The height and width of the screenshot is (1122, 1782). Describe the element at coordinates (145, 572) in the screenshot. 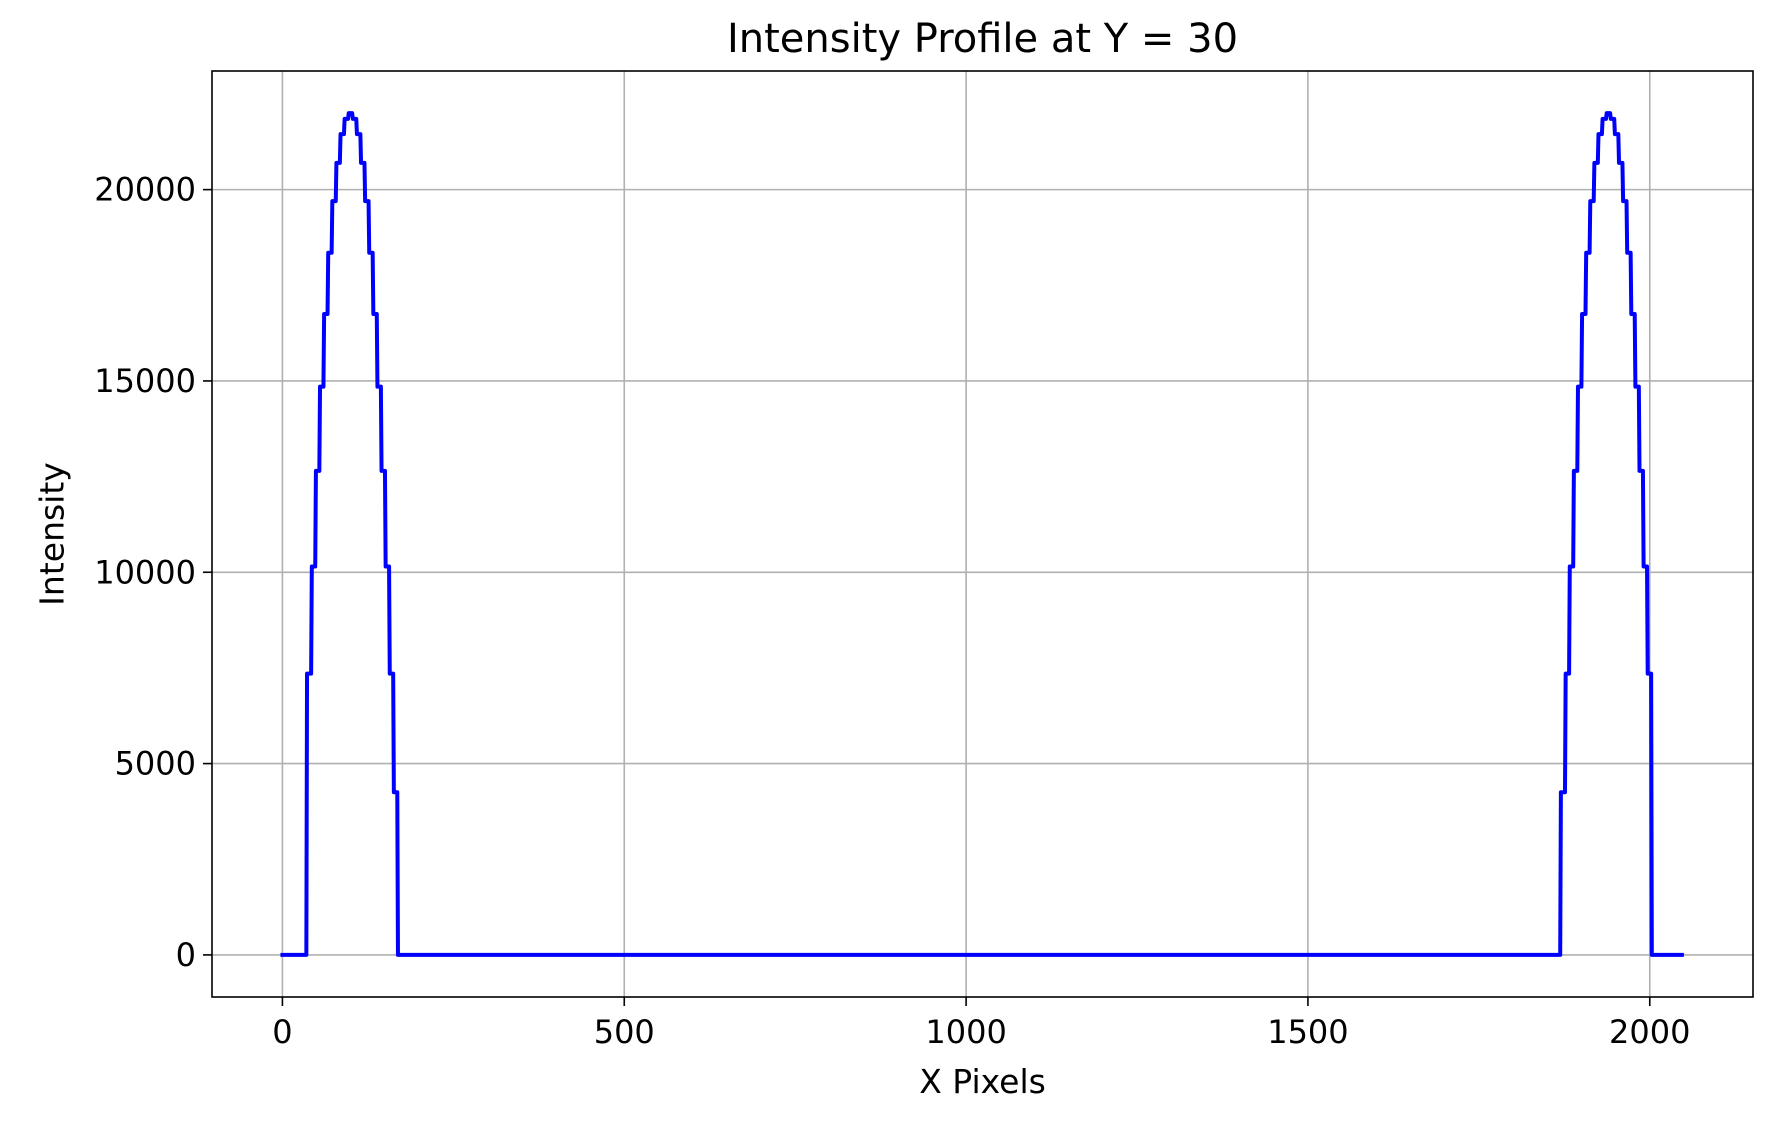

I see `y-tick-label: 10000` at that location.